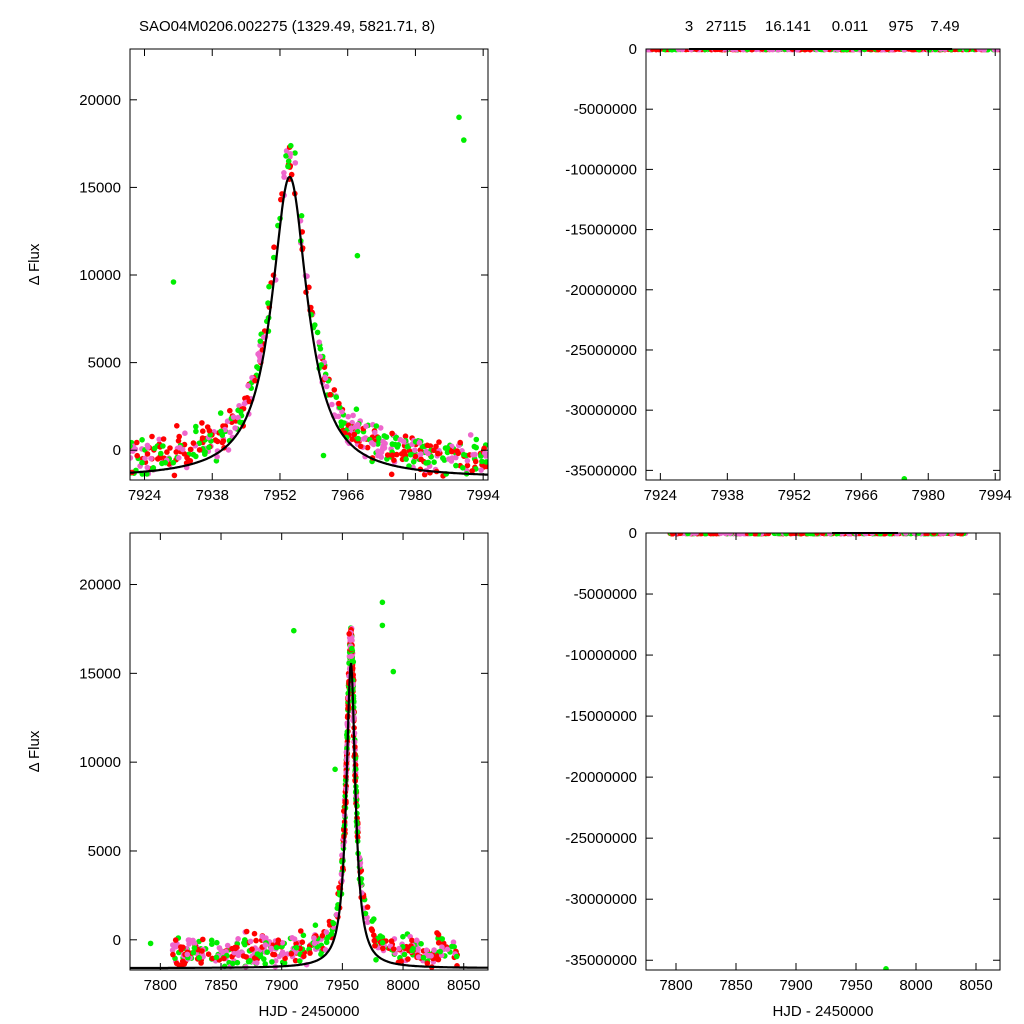  What do you see at coordinates (309, 325) in the screenshot?
I see `model-fit-curve` at bounding box center [309, 325].